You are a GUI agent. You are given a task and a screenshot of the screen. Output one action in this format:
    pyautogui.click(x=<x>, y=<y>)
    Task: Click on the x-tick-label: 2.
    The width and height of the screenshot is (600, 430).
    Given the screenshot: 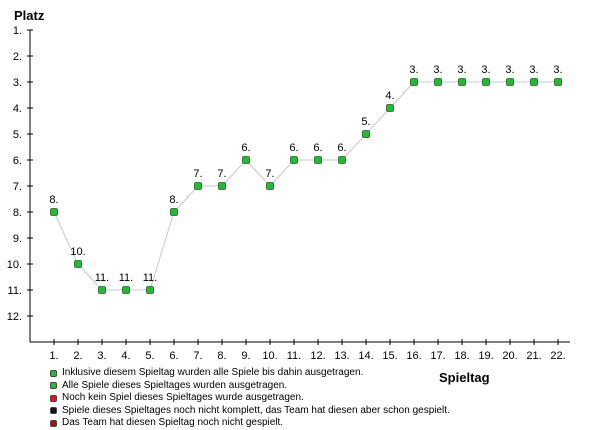 What is the action you would take?
    pyautogui.click(x=77, y=356)
    